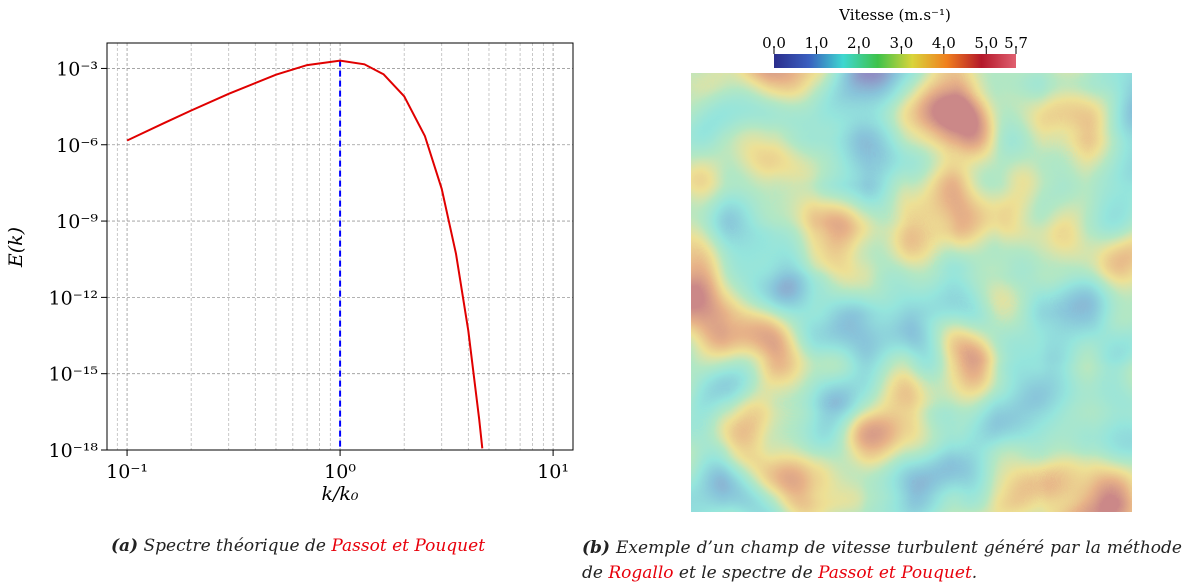 This screenshot has width=1195, height=588. I want to click on x-tick-label: 10¹, so click(553, 472).